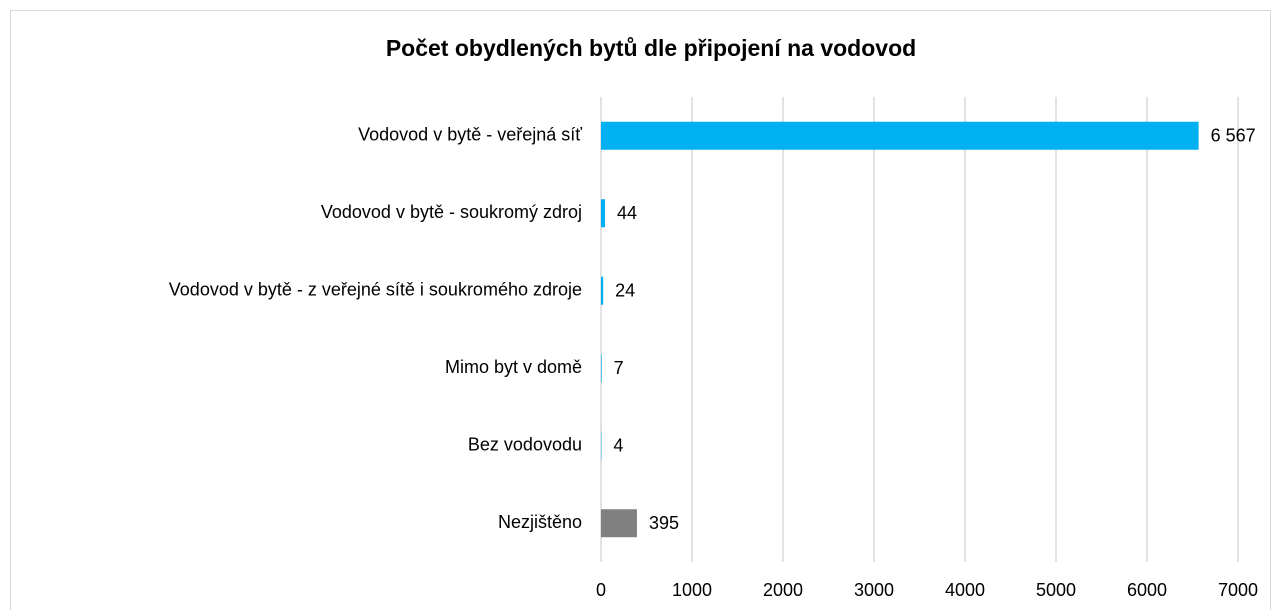 The width and height of the screenshot is (1281, 610). What do you see at coordinates (625, 291) in the screenshot?
I see `value-label: 24` at bounding box center [625, 291].